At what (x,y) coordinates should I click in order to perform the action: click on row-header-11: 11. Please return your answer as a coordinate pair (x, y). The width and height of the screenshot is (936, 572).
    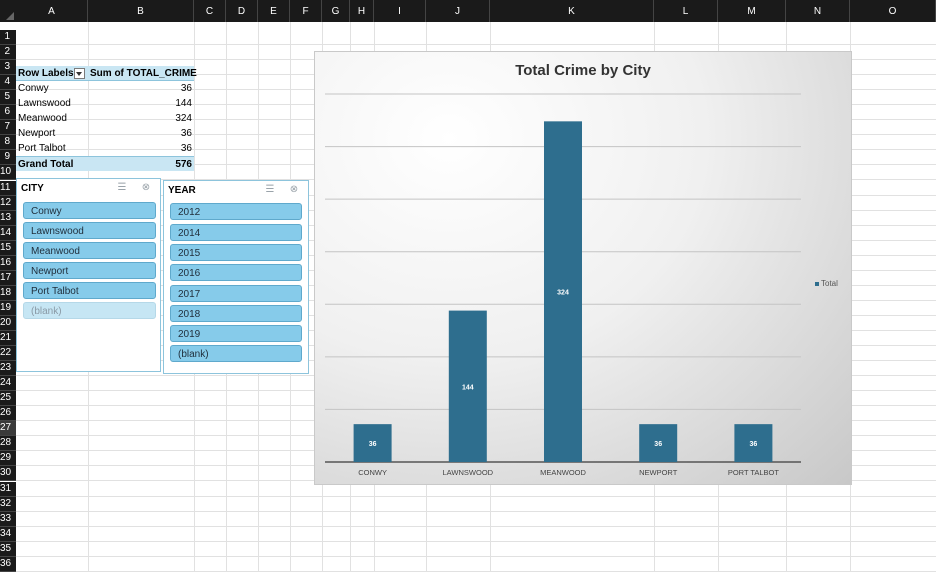
    Looking at the image, I should click on (8, 188).